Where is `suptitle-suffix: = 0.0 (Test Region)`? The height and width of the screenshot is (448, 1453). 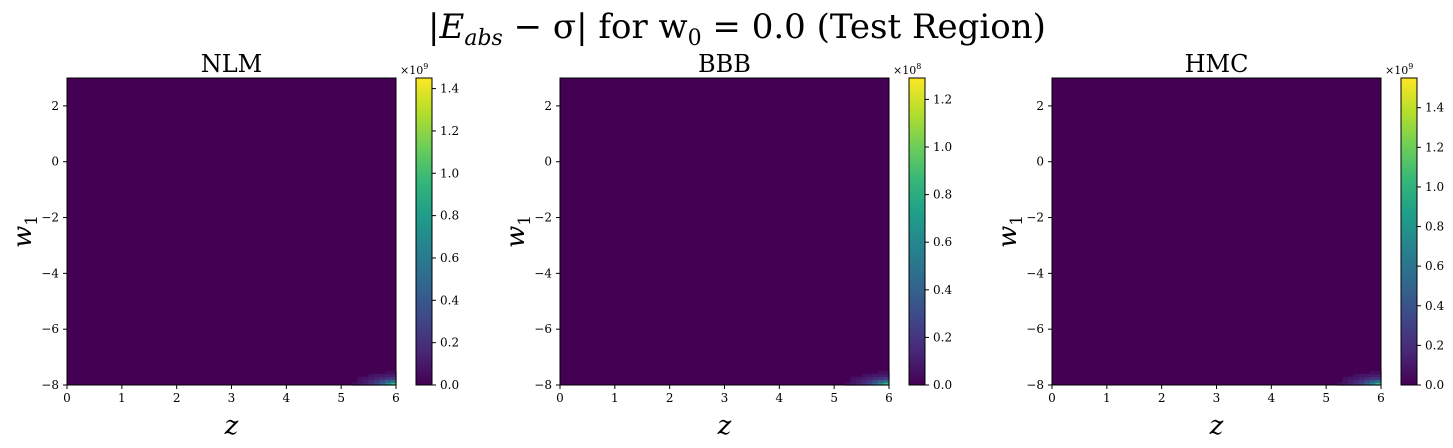
suptitle-suffix: = 0.0 (Test Region) is located at coordinates (874, 27).